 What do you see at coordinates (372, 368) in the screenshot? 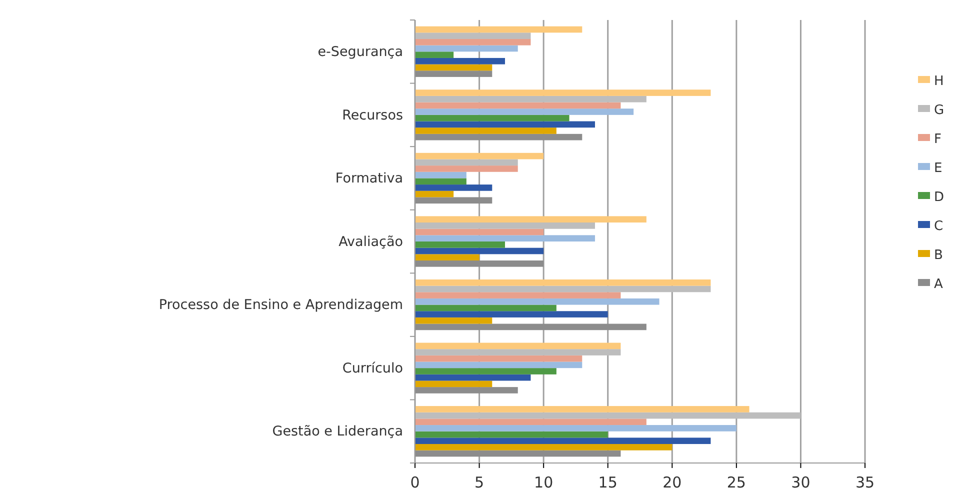
I see `y-tick-label: Currículo` at bounding box center [372, 368].